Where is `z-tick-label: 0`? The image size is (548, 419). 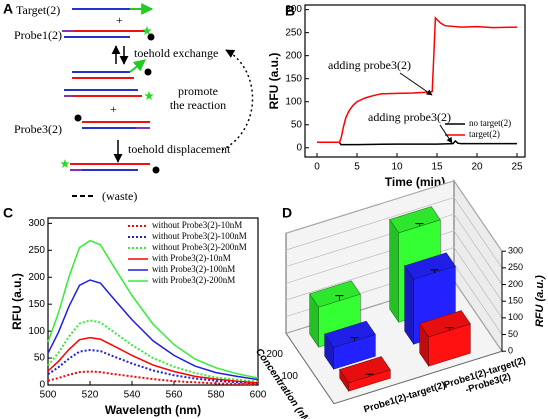 z-tick-label: 0 is located at coordinates (510, 351).